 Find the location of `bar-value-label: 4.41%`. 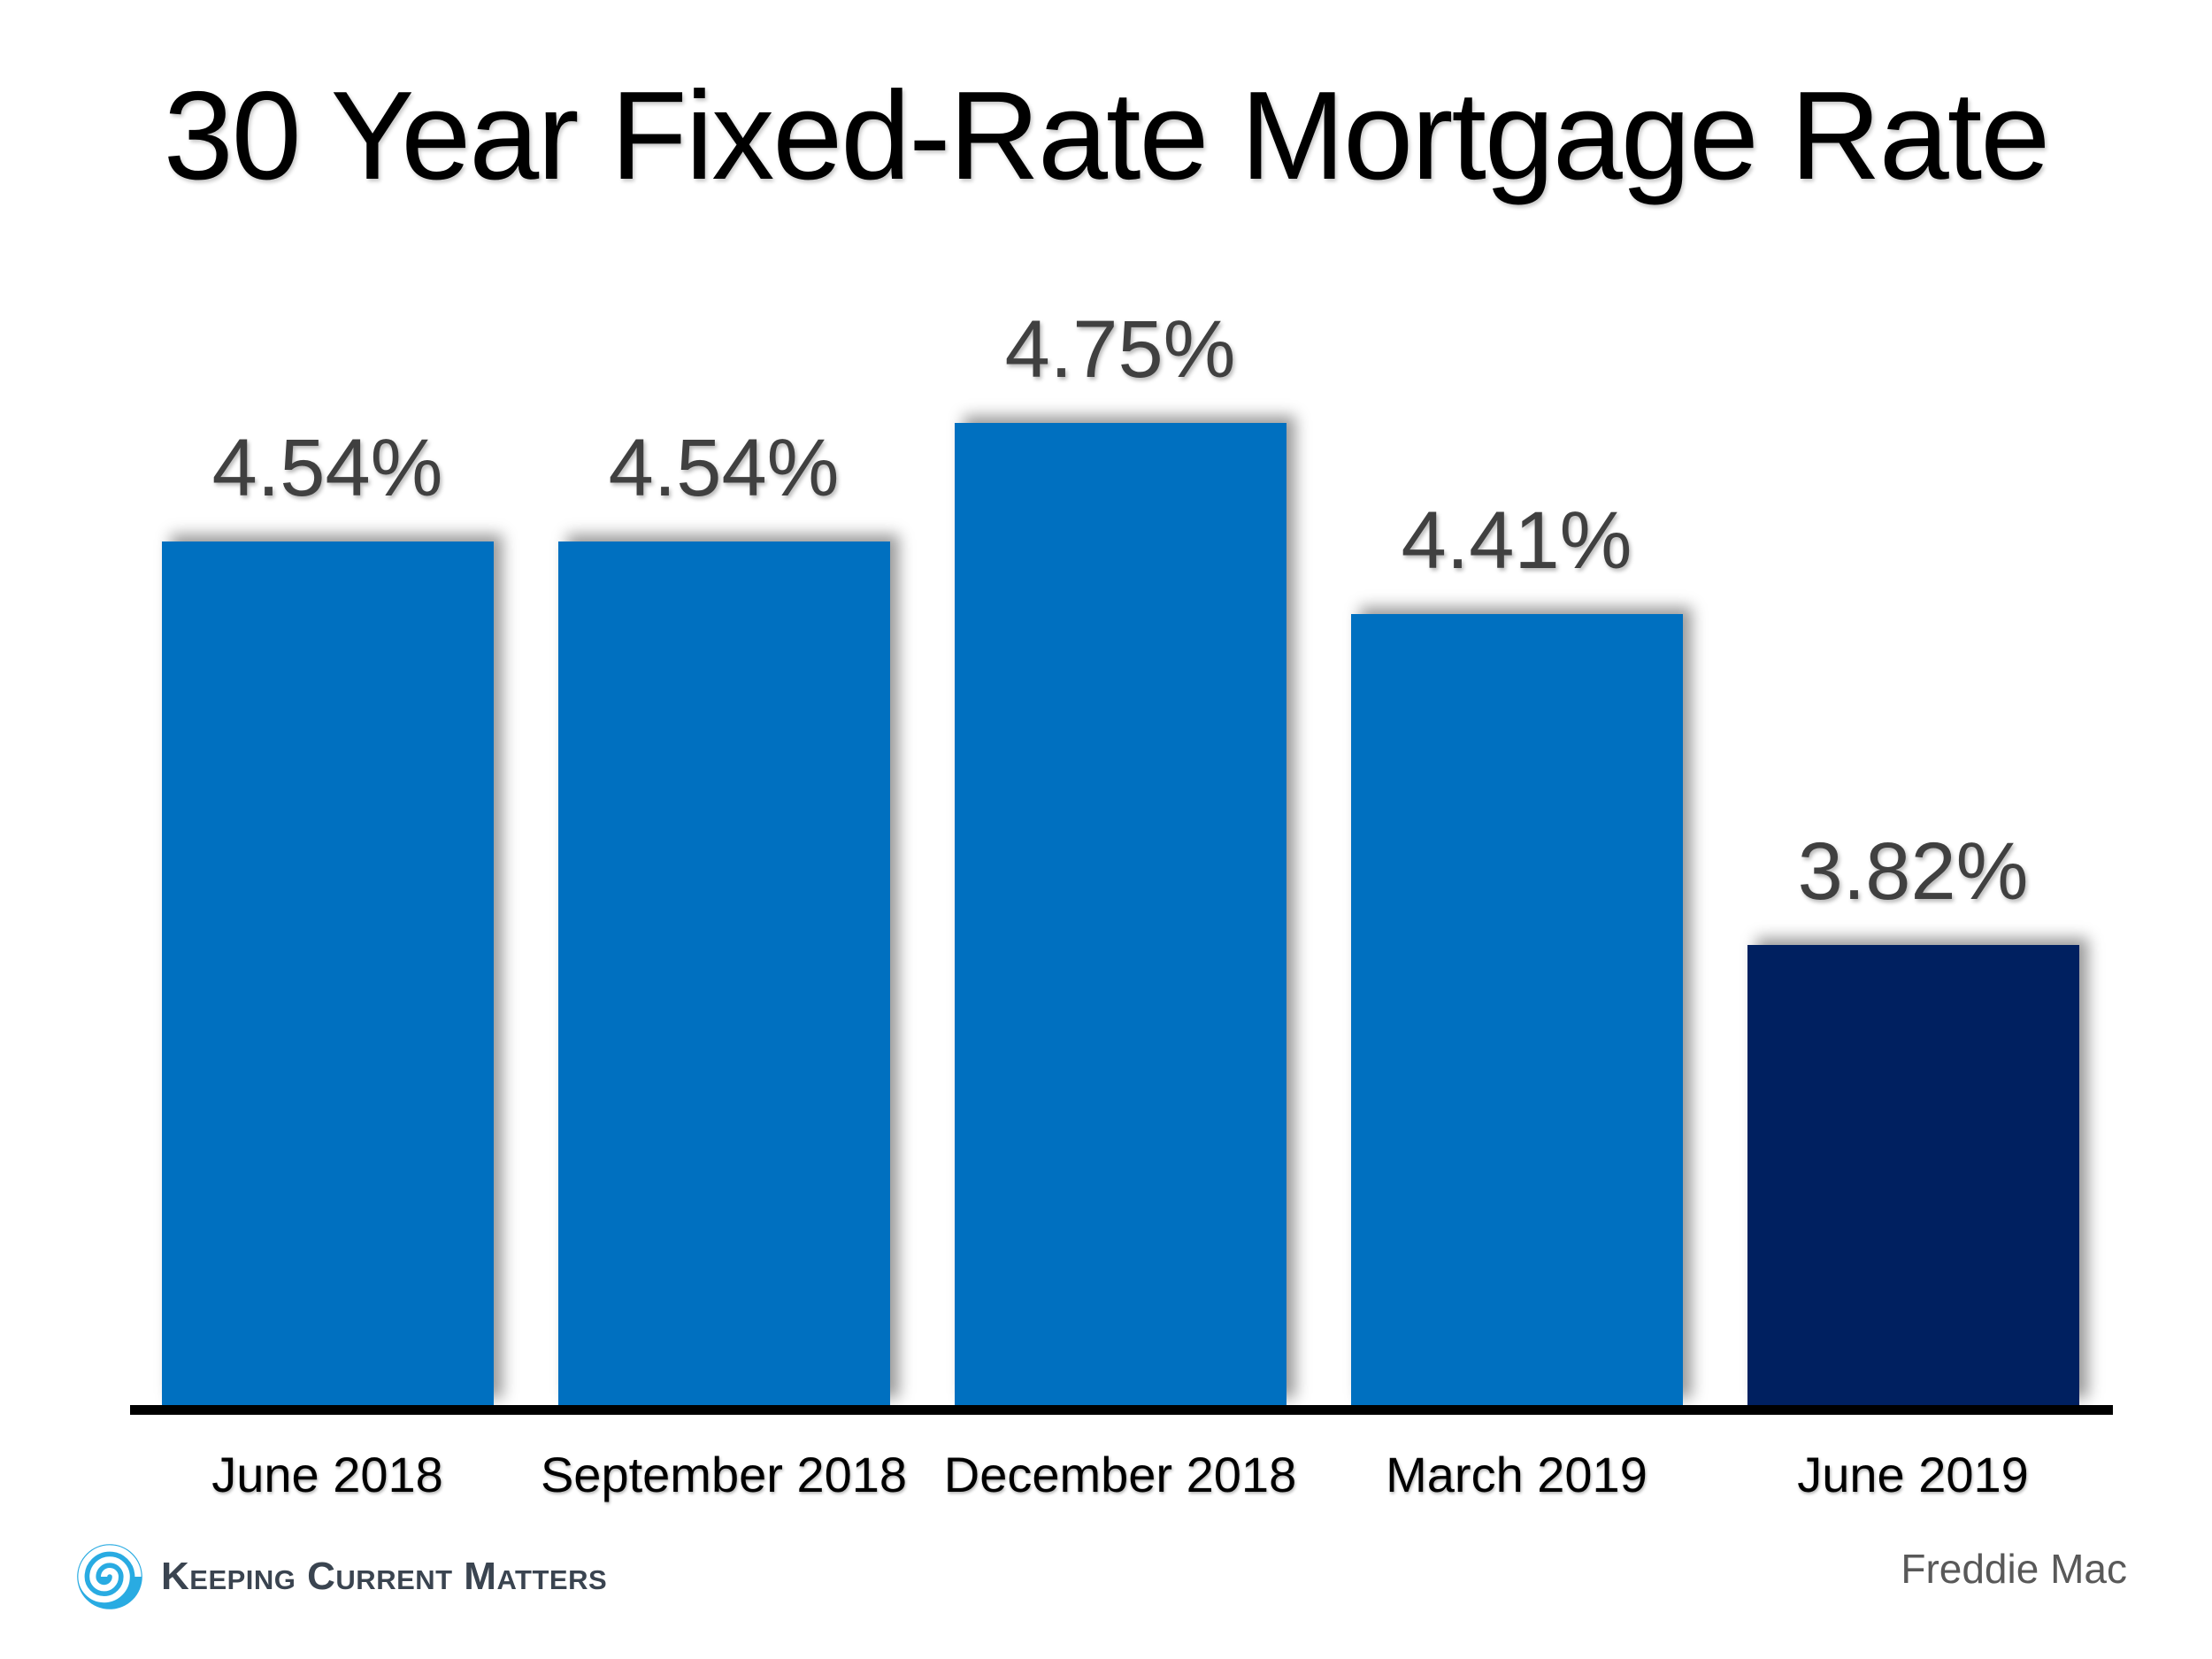

bar-value-label: 4.41% is located at coordinates (1517, 540).